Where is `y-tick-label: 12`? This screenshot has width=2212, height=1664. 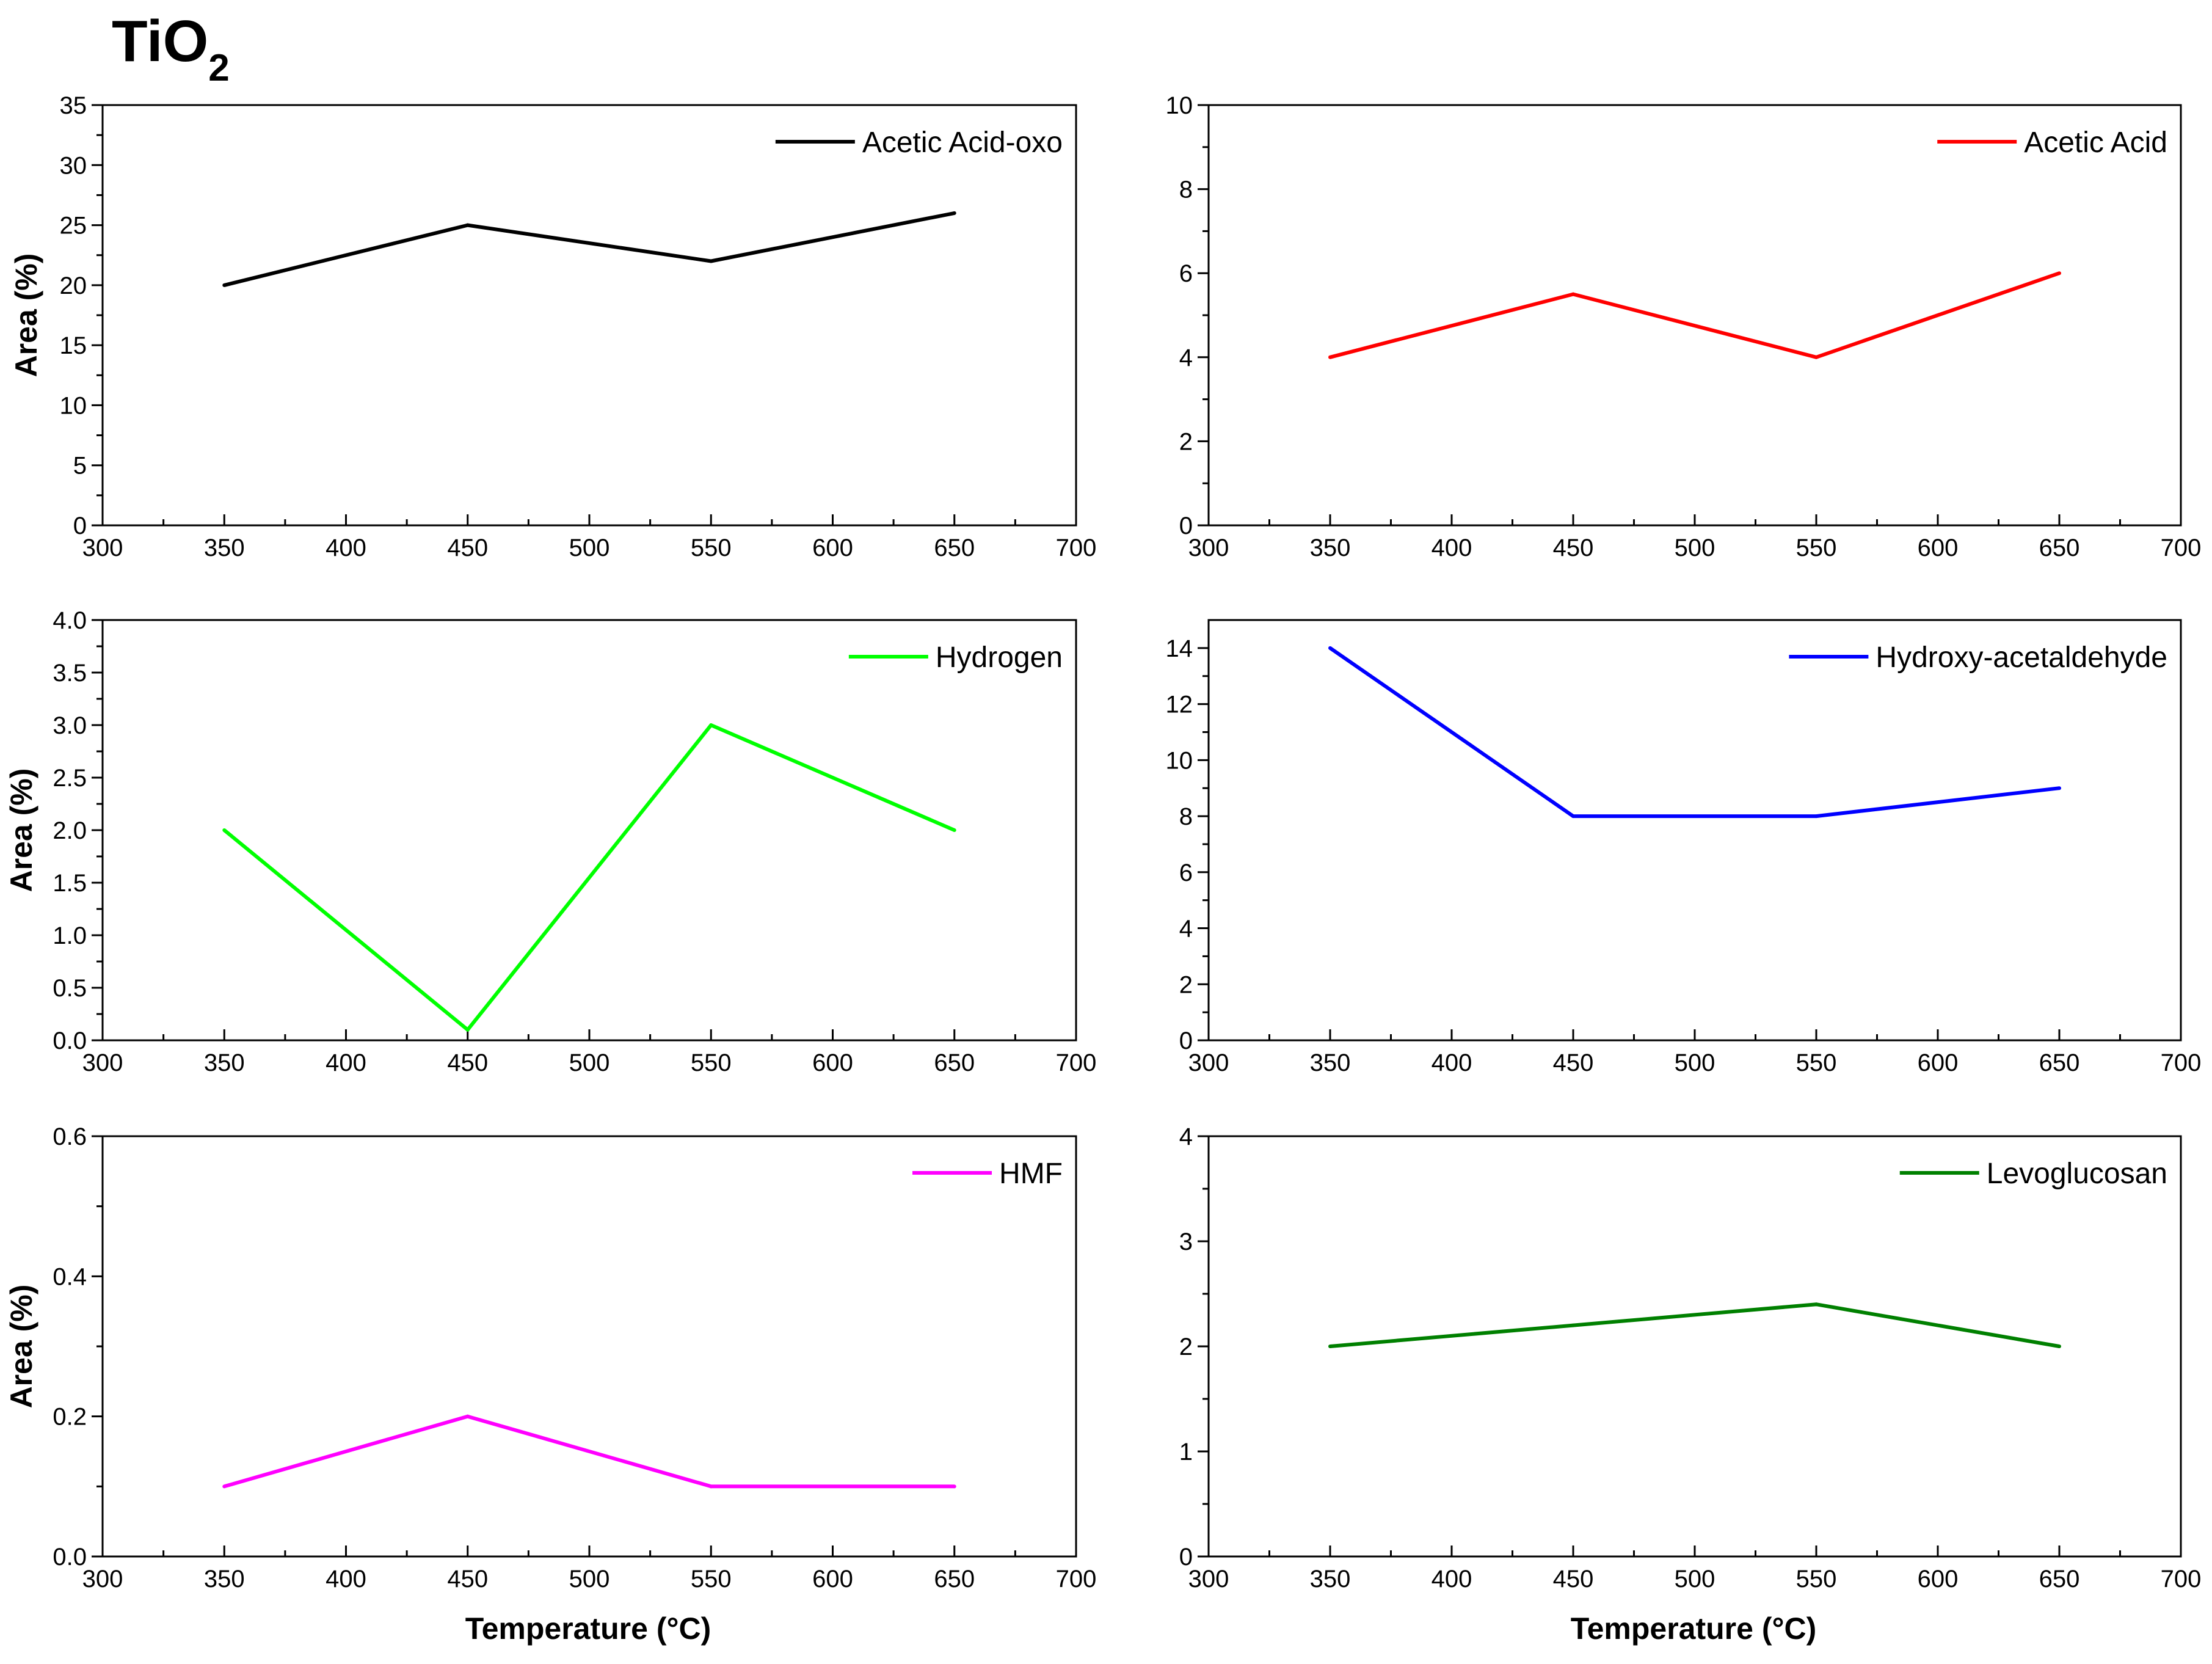
y-tick-label: 12 is located at coordinates (1179, 705).